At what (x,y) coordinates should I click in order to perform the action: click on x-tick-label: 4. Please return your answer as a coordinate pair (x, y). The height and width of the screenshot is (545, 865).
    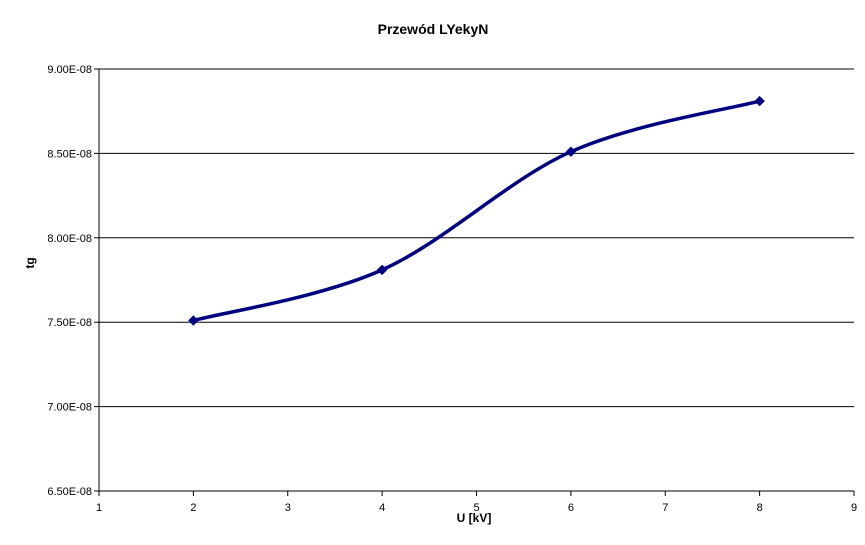
    Looking at the image, I should click on (382, 508).